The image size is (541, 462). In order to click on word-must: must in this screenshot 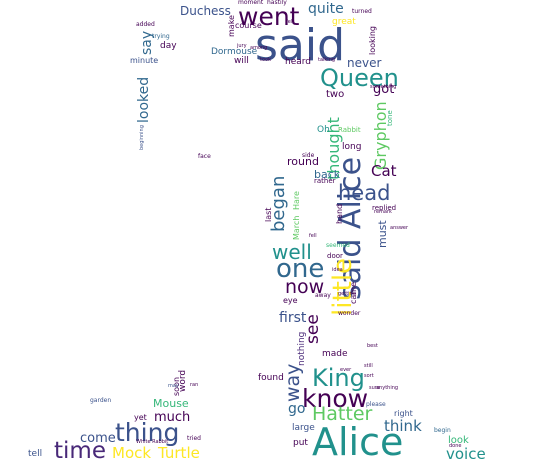, I will do `click(382, 234)`.